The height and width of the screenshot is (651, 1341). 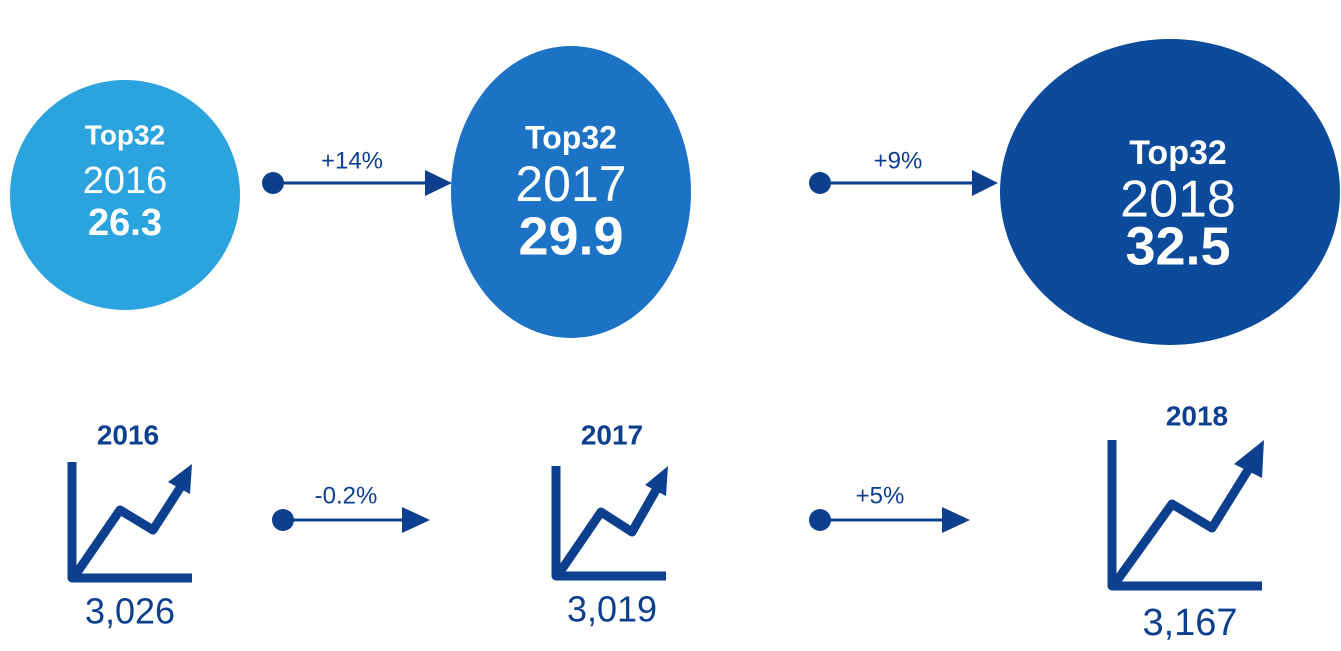 I want to click on ball: Top32 2018 32.5, so click(x=1170, y=192).